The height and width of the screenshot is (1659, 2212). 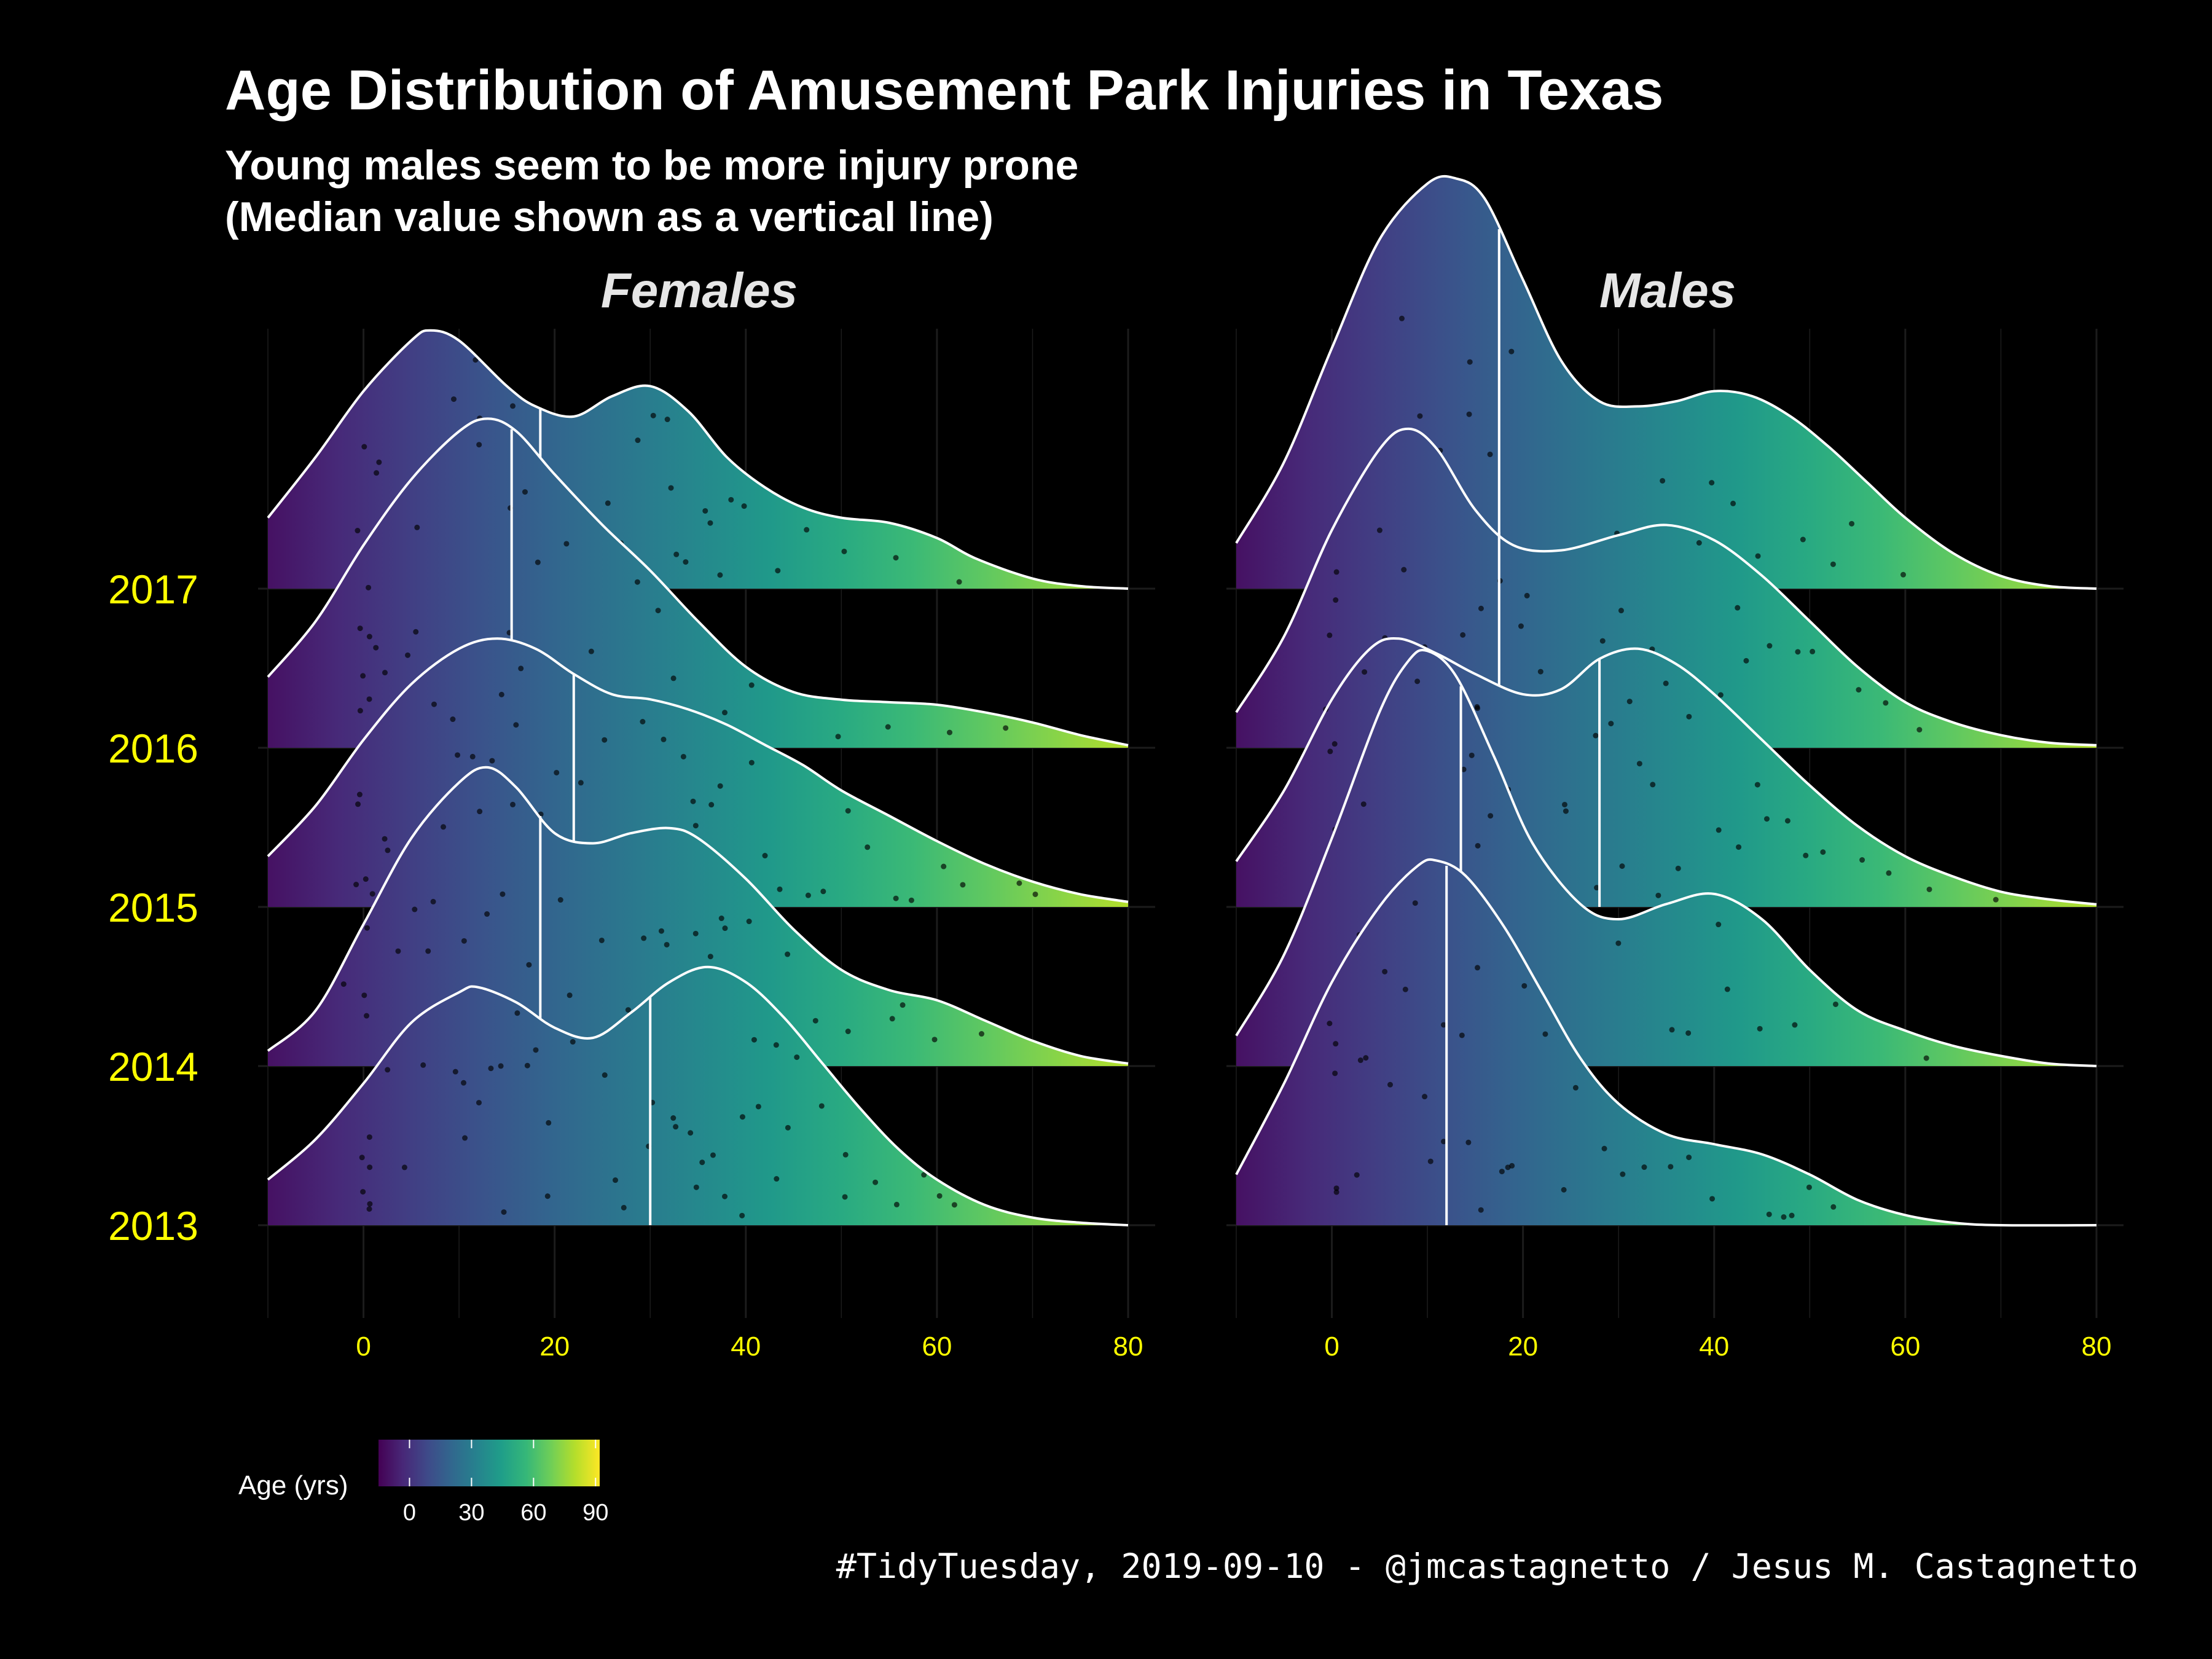 I want to click on legend-colorbar, so click(x=489, y=1463).